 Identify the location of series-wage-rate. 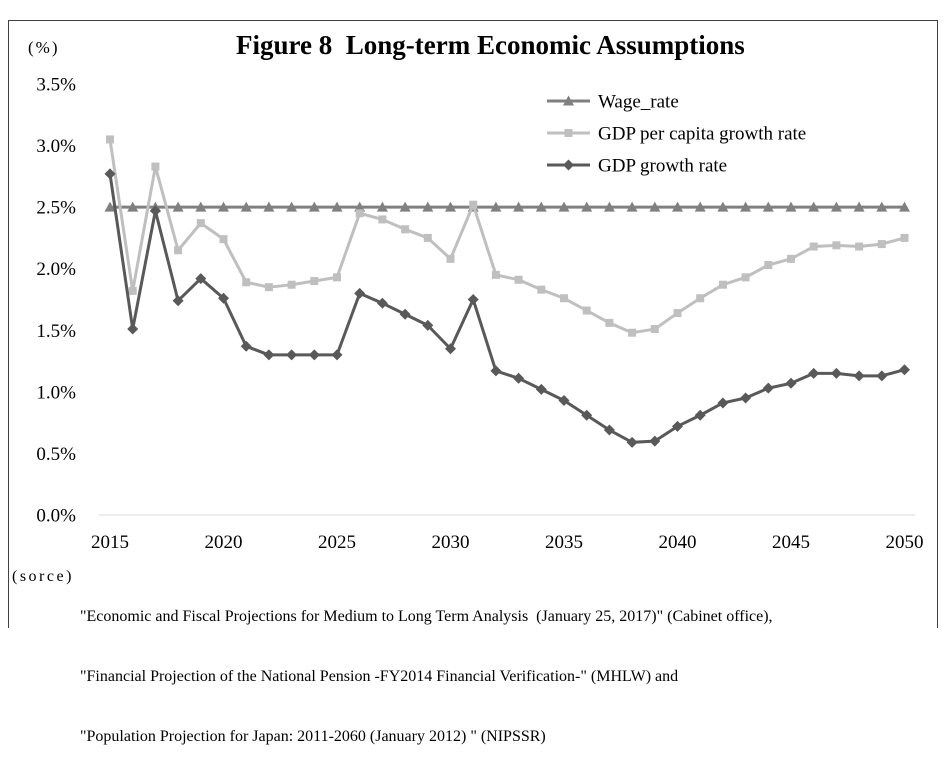
(507, 206).